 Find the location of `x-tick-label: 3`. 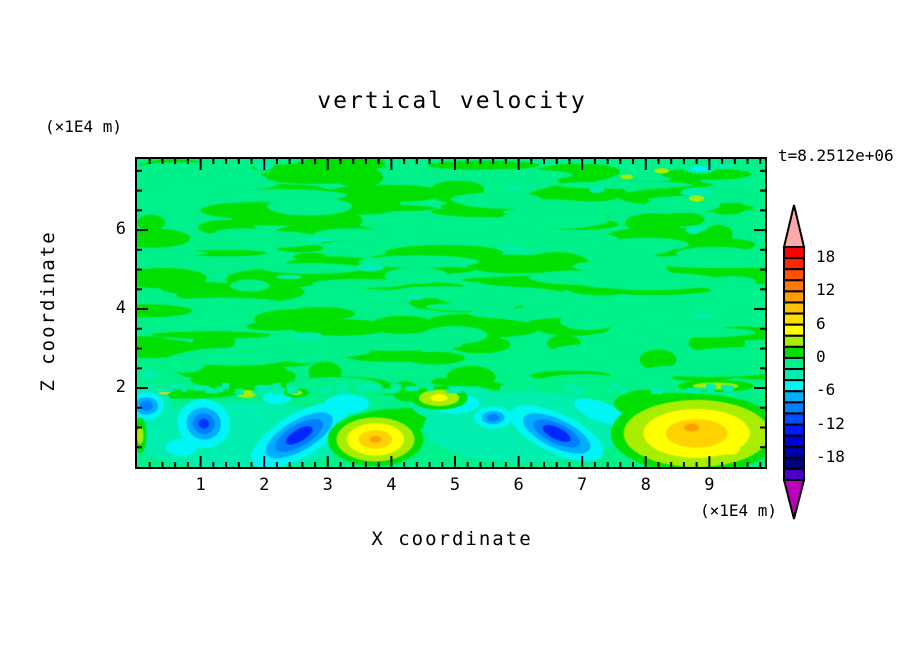

x-tick-label: 3 is located at coordinates (327, 485).